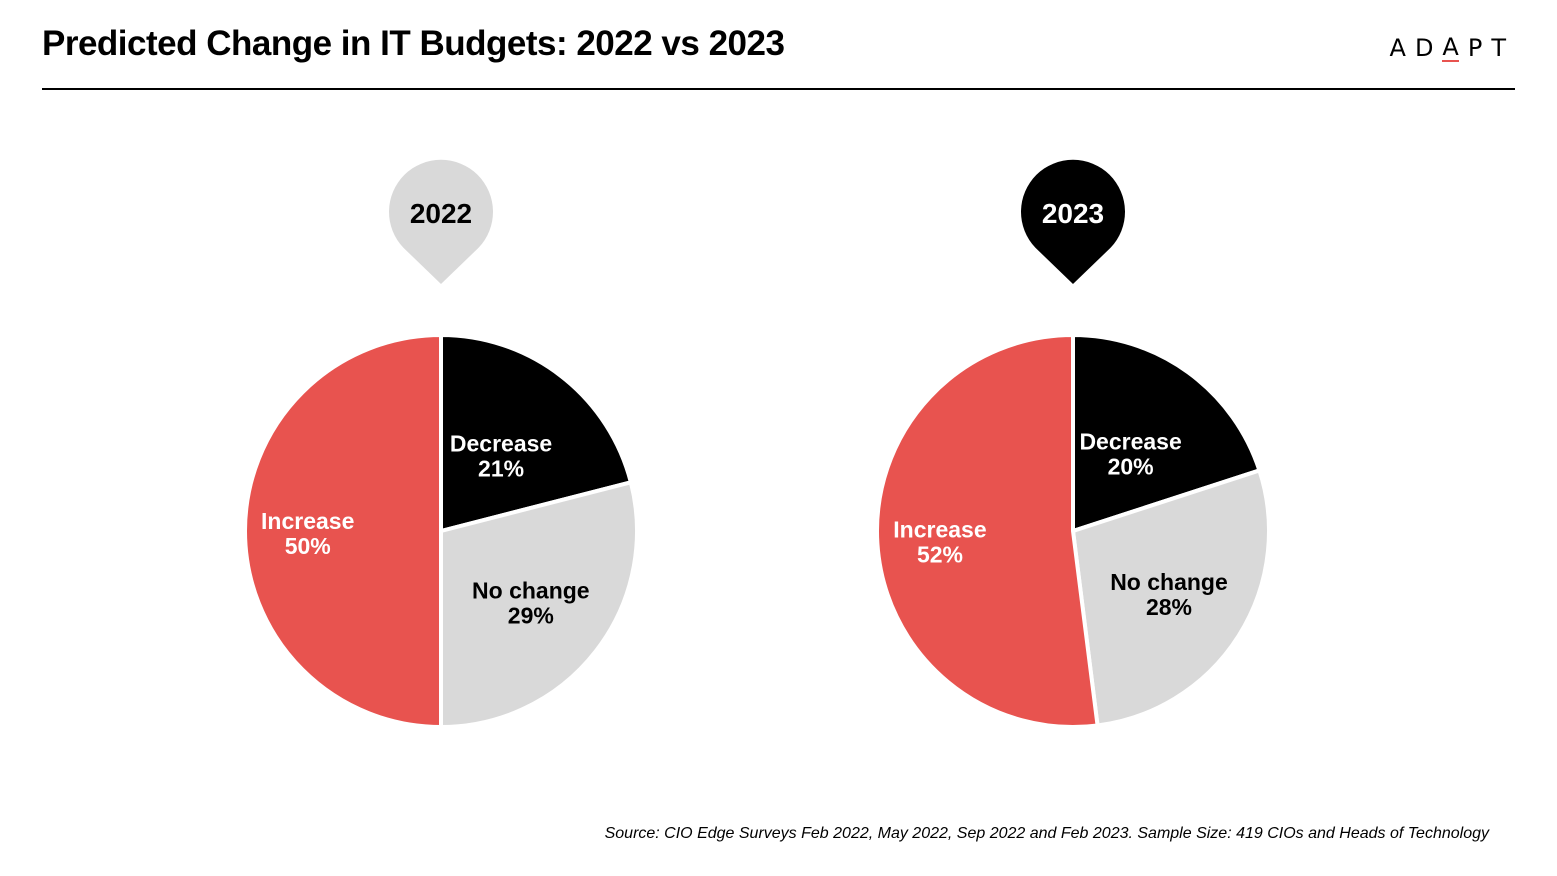 This screenshot has height=876, width=1557. What do you see at coordinates (778, 89) in the screenshot?
I see `header-divider` at bounding box center [778, 89].